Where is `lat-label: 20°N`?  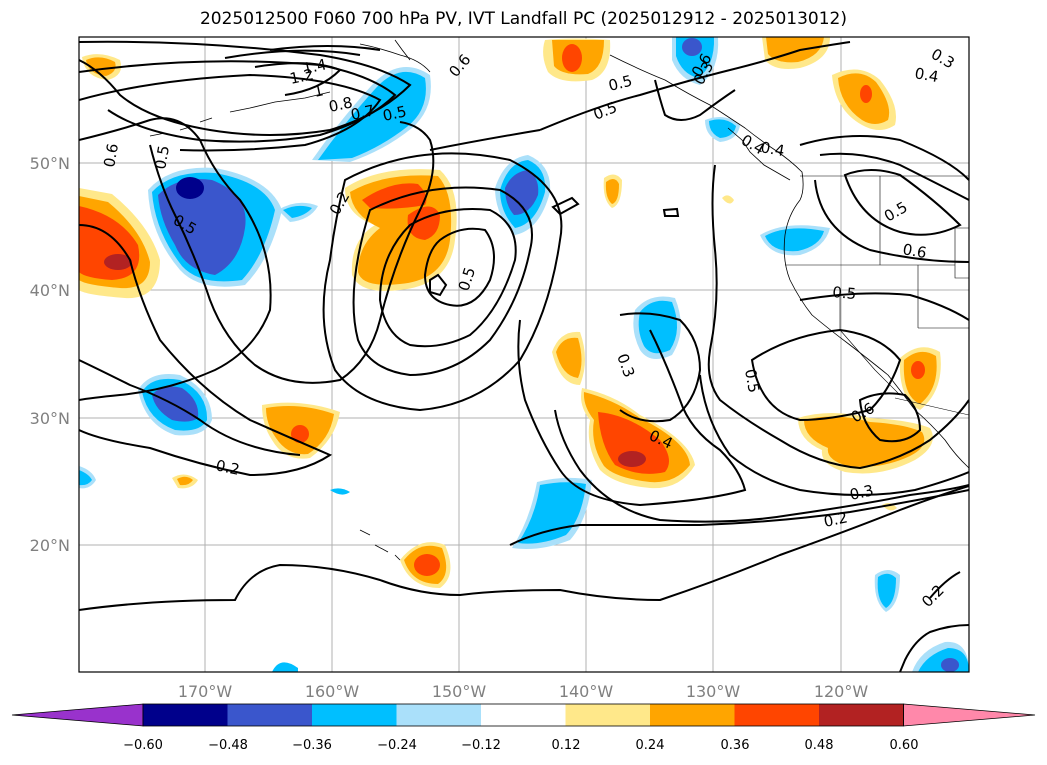
lat-label: 20°N is located at coordinates (50, 545).